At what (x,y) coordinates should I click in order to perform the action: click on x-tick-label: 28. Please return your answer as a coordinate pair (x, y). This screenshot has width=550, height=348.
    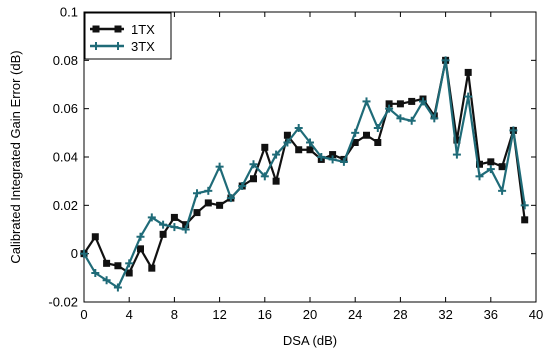
    Looking at the image, I should click on (400, 314).